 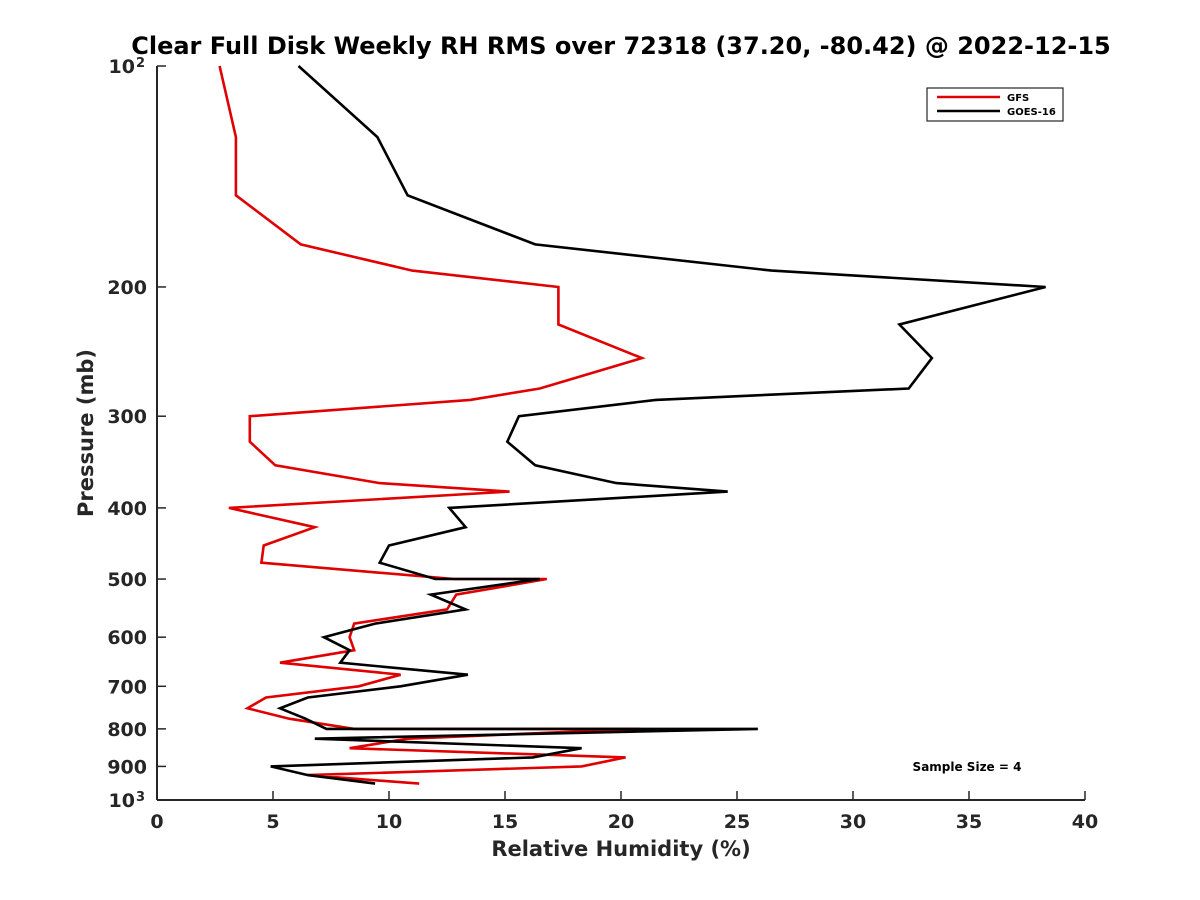 What do you see at coordinates (127, 580) in the screenshot?
I see `y-tick-label: 500` at bounding box center [127, 580].